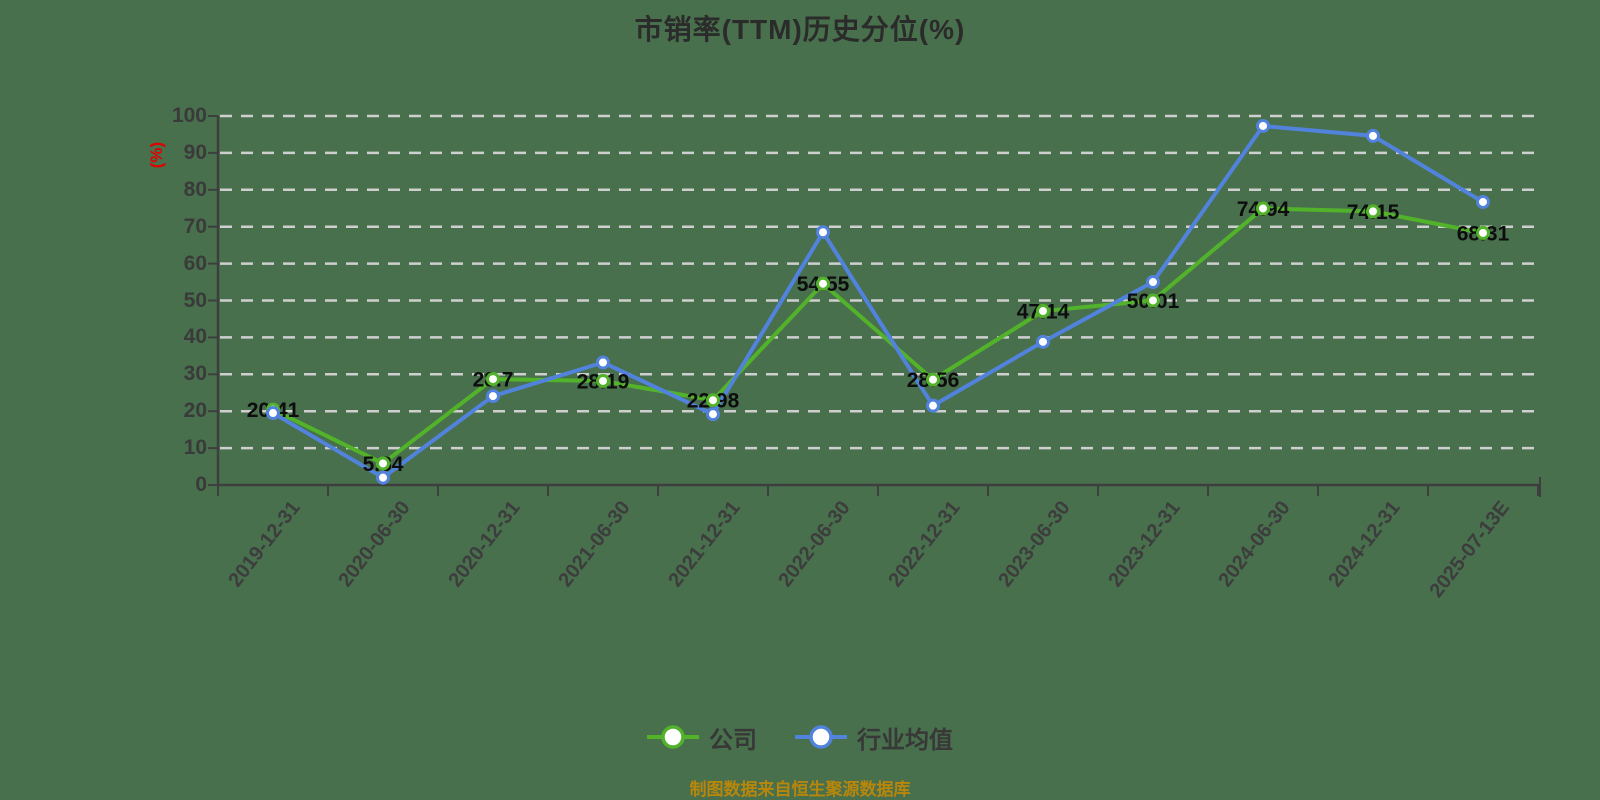 The width and height of the screenshot is (1600, 800). I want to click on company-line-marker-icon, so click(673, 737).